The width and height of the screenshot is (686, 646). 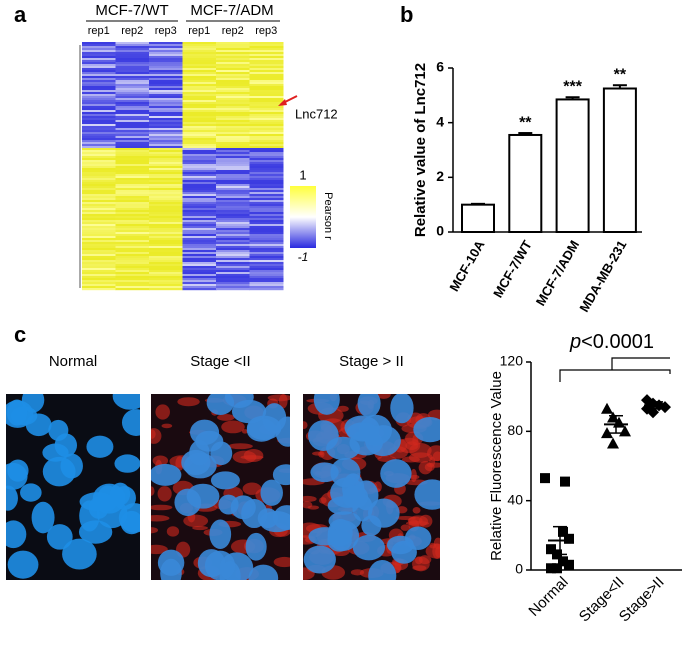 What do you see at coordinates (20, 14) in the screenshot?
I see `panel-label: a` at bounding box center [20, 14].